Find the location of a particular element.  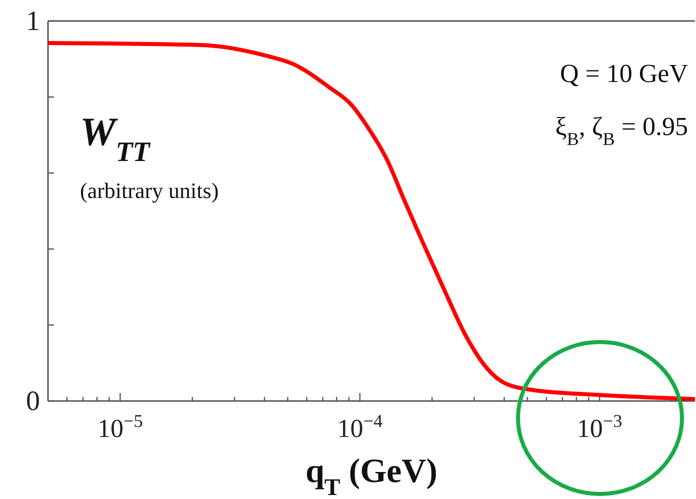

x-tick-label: 10$^{−5}$ is located at coordinates (120, 427).